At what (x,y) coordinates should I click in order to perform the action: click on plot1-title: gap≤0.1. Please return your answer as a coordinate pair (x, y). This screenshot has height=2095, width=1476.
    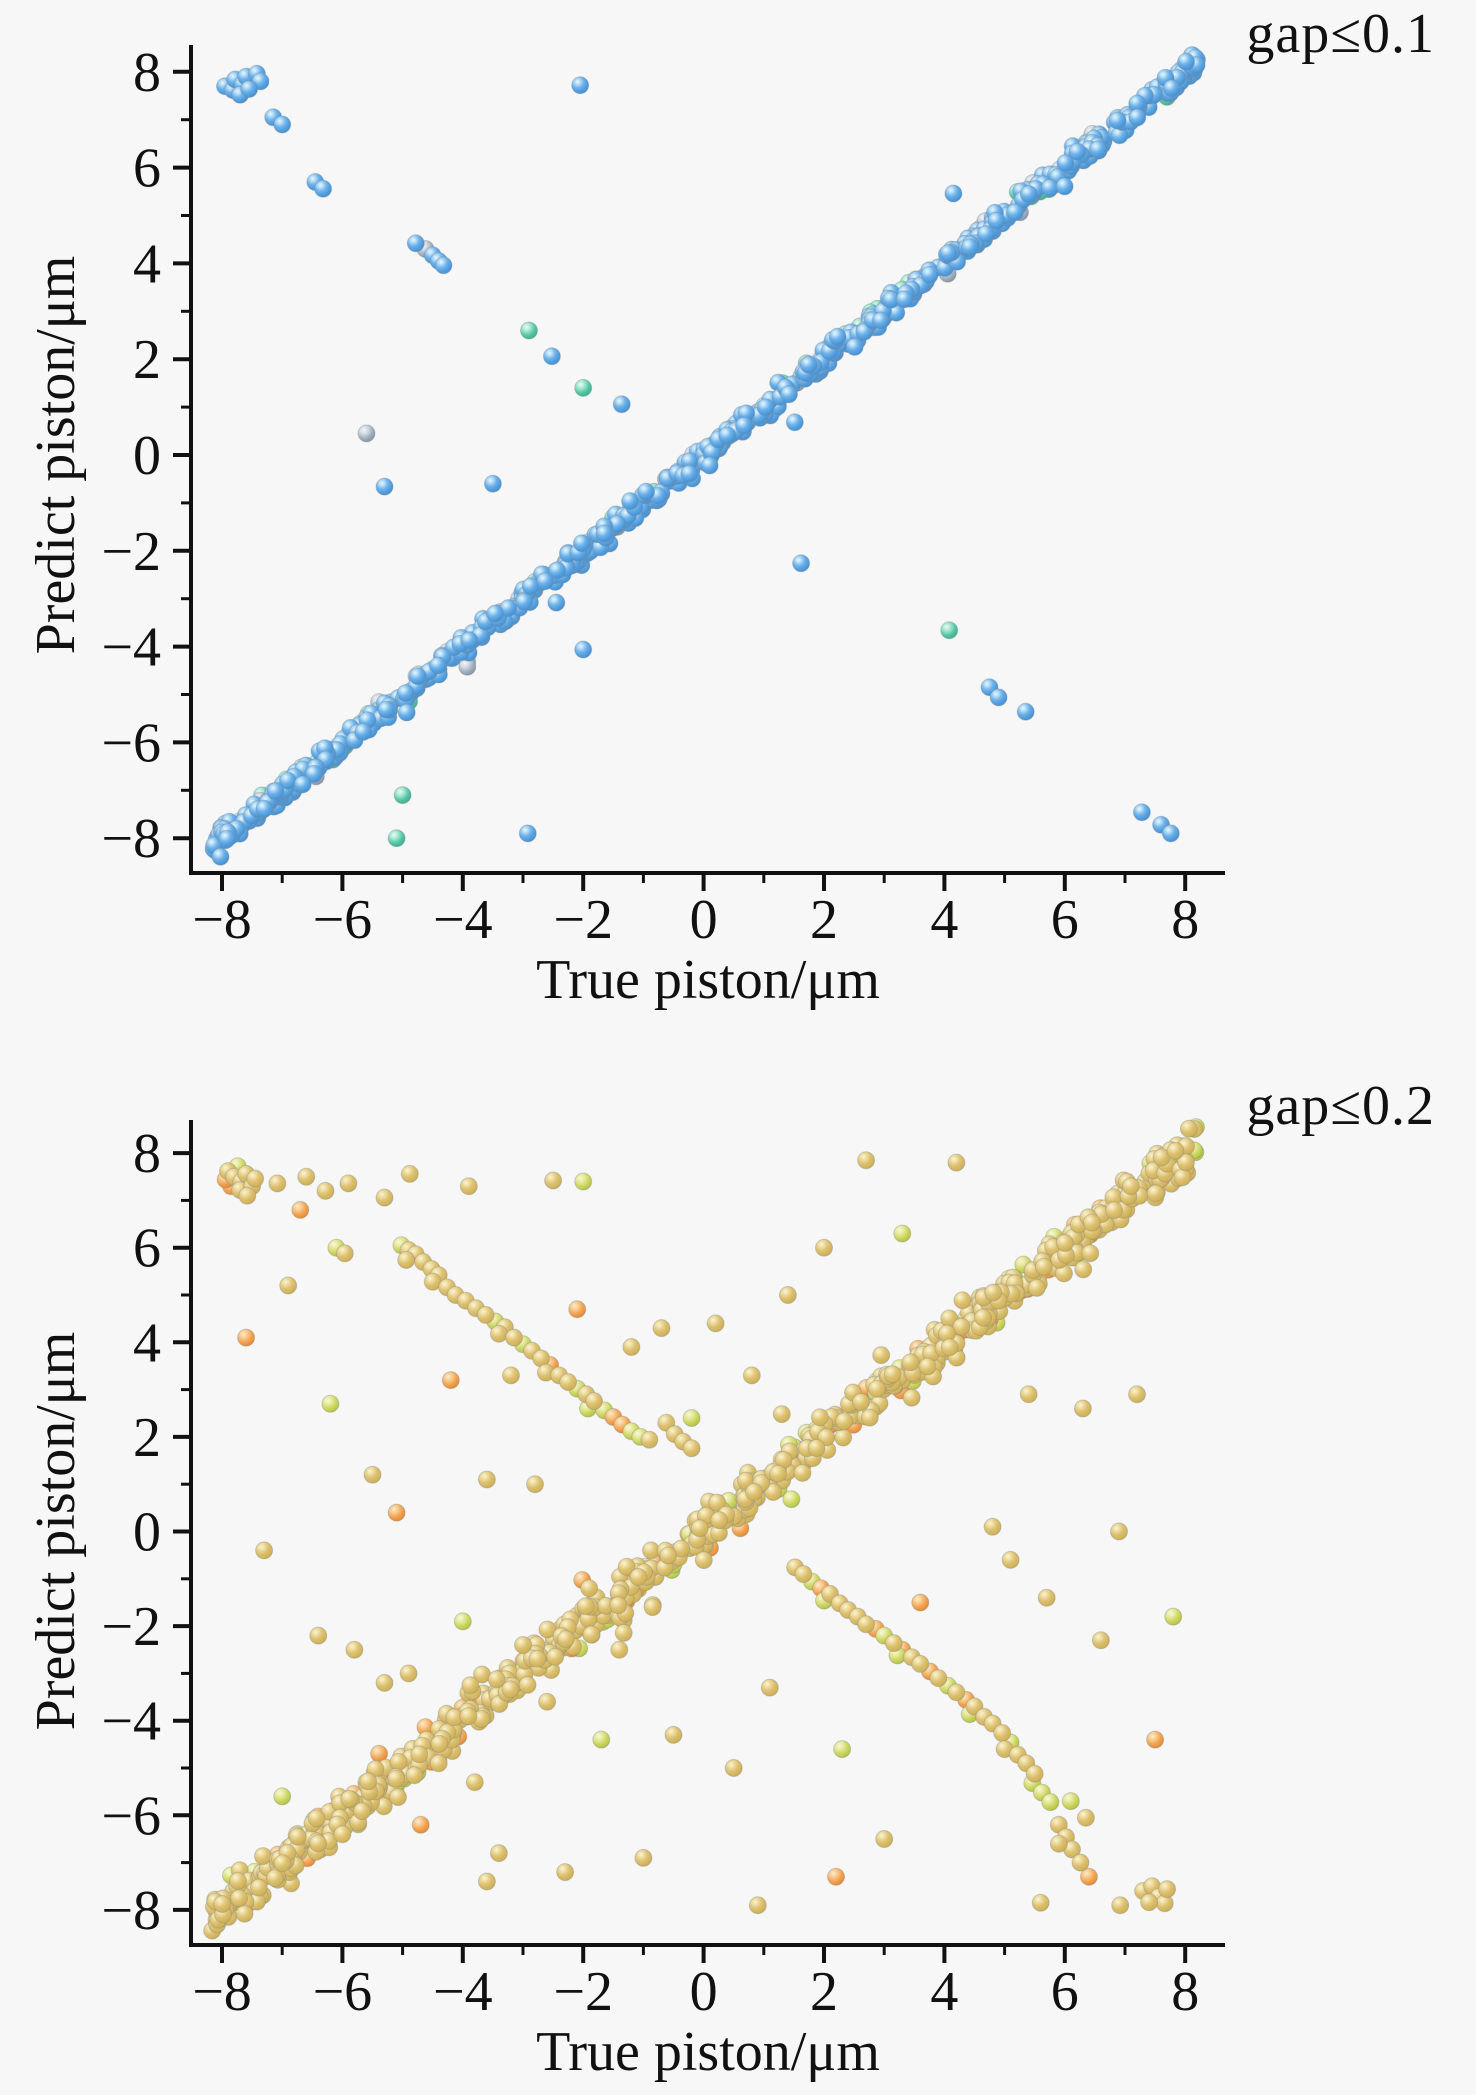
    Looking at the image, I should click on (1340, 34).